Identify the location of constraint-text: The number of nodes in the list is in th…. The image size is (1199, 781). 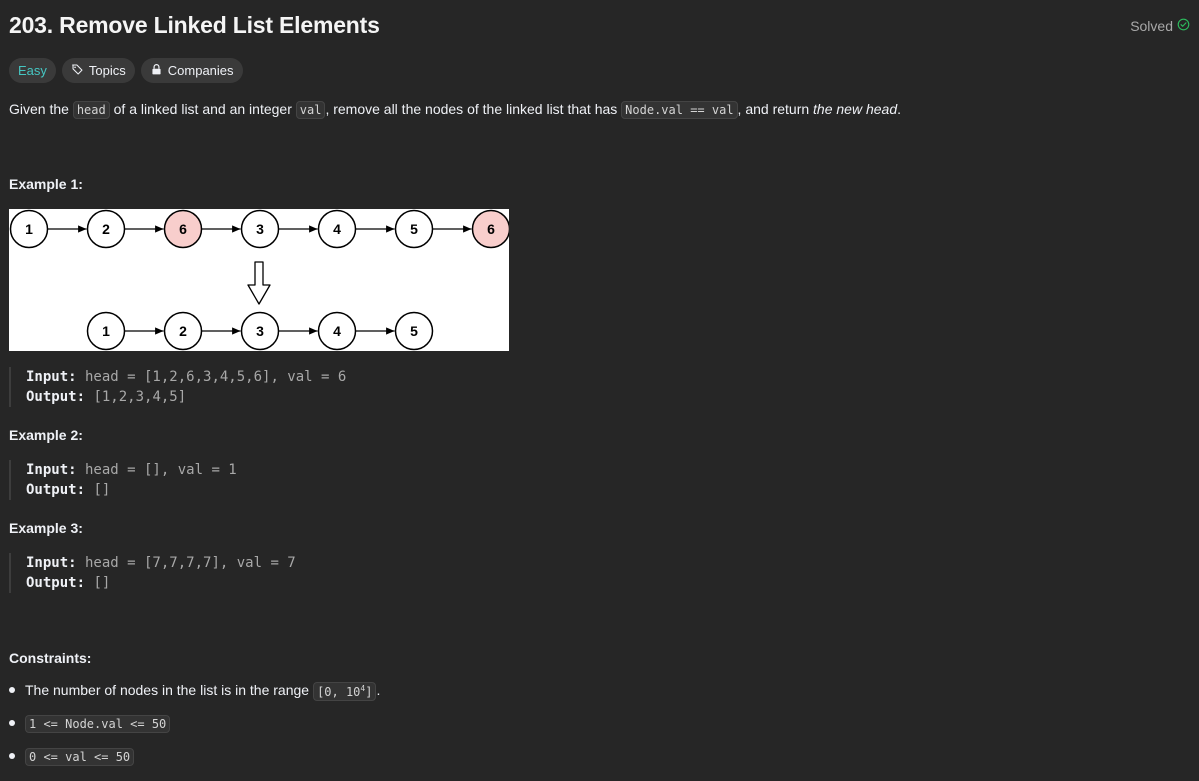
(167, 690).